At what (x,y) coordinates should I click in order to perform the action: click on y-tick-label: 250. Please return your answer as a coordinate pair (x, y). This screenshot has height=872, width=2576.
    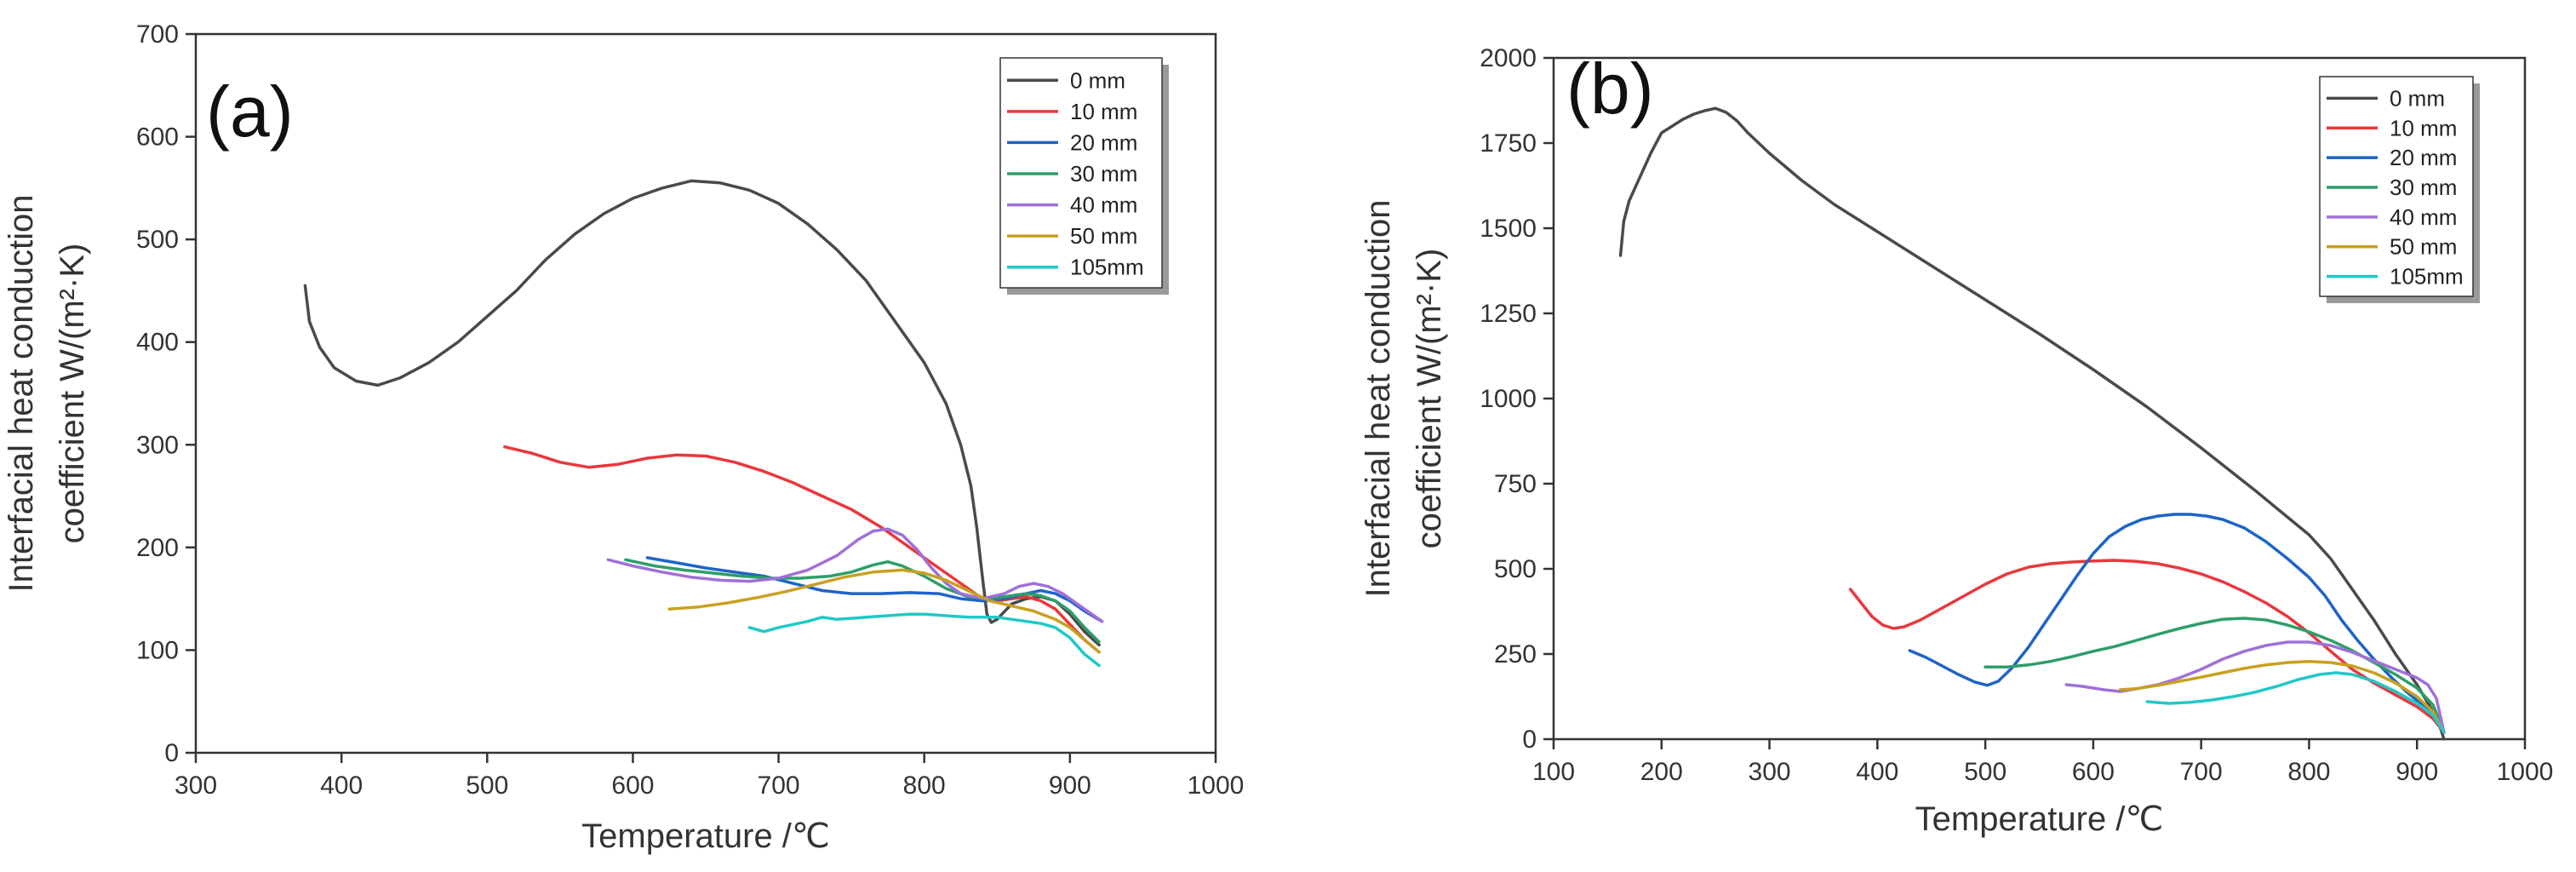
    Looking at the image, I should click on (1515, 654).